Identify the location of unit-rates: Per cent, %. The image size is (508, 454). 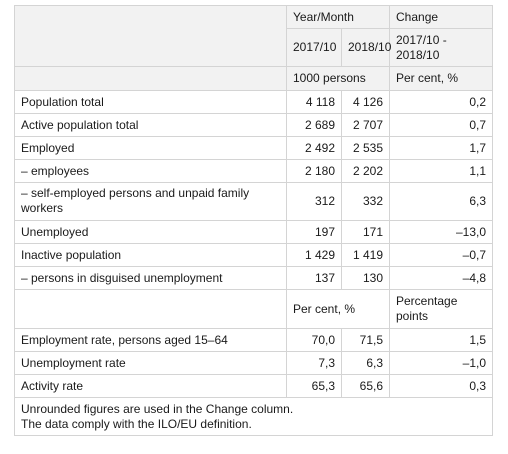
(338, 309).